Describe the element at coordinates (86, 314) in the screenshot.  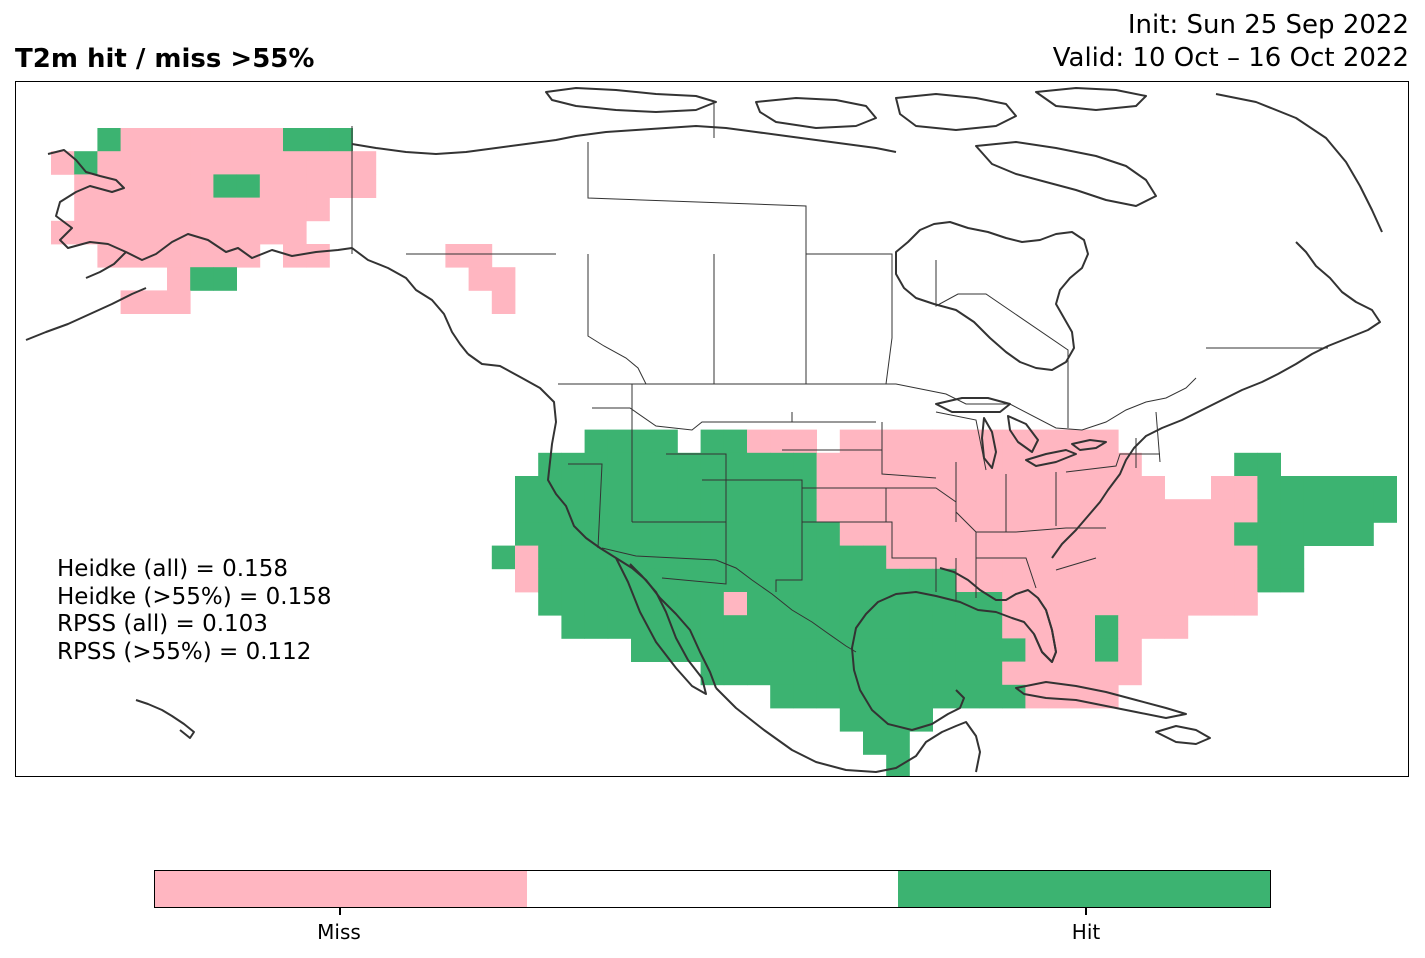
I see `aleutian-coast` at that location.